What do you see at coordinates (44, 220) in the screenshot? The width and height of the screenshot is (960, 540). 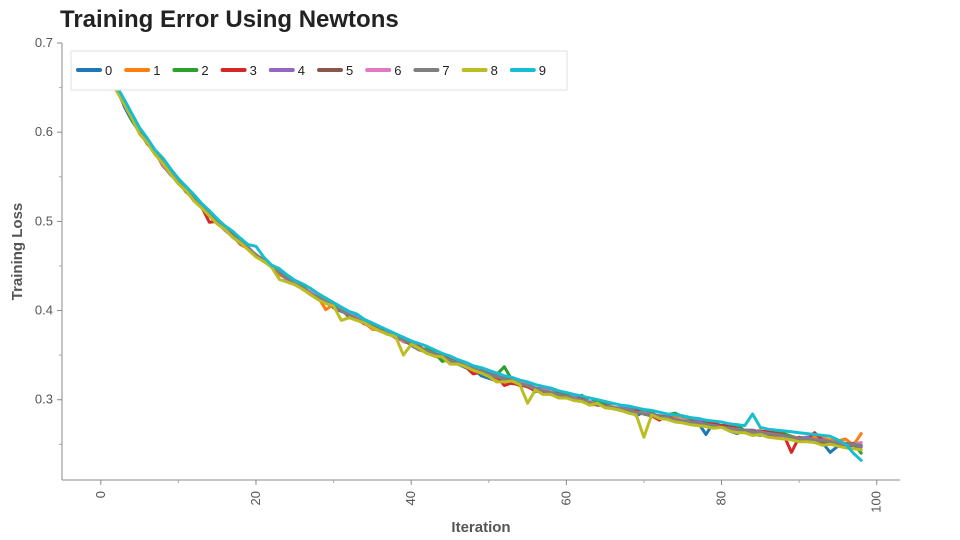 I see `y-tick-label: 0.5` at bounding box center [44, 220].